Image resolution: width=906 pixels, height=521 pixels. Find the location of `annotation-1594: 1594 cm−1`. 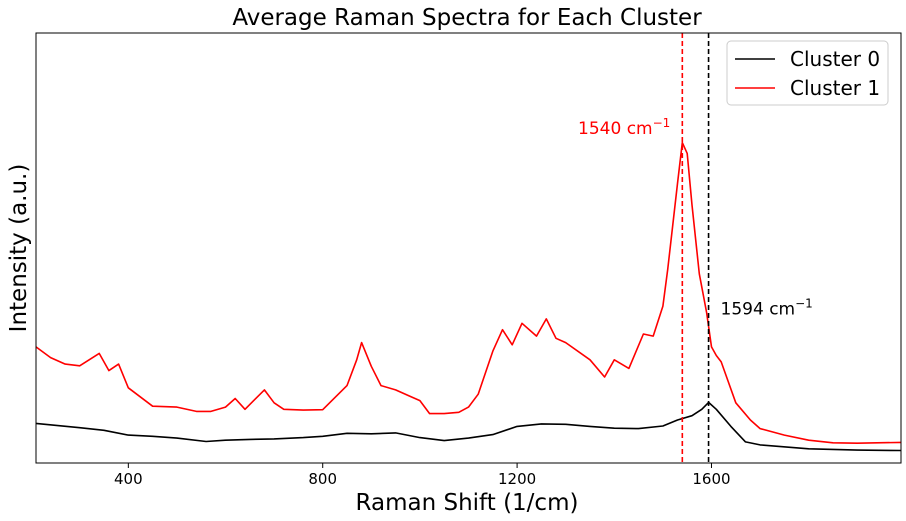

annotation-1594: 1594 cm−1 is located at coordinates (767, 308).